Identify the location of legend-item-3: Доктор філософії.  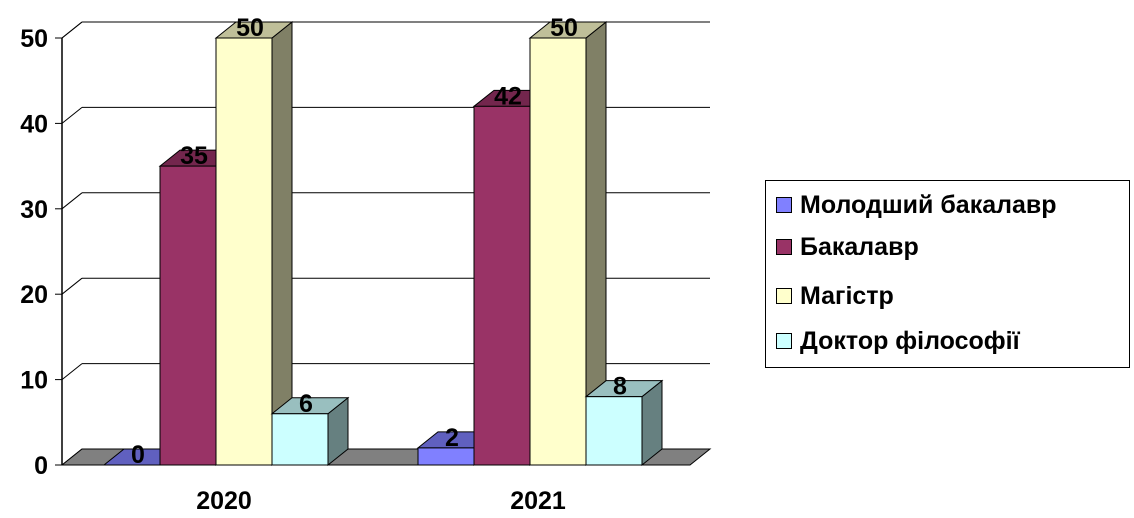
(898, 341).